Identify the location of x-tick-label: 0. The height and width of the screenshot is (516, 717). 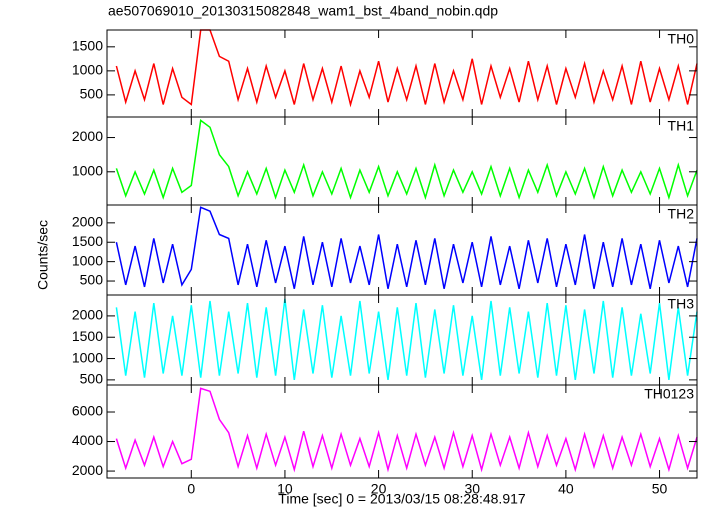
(191, 489).